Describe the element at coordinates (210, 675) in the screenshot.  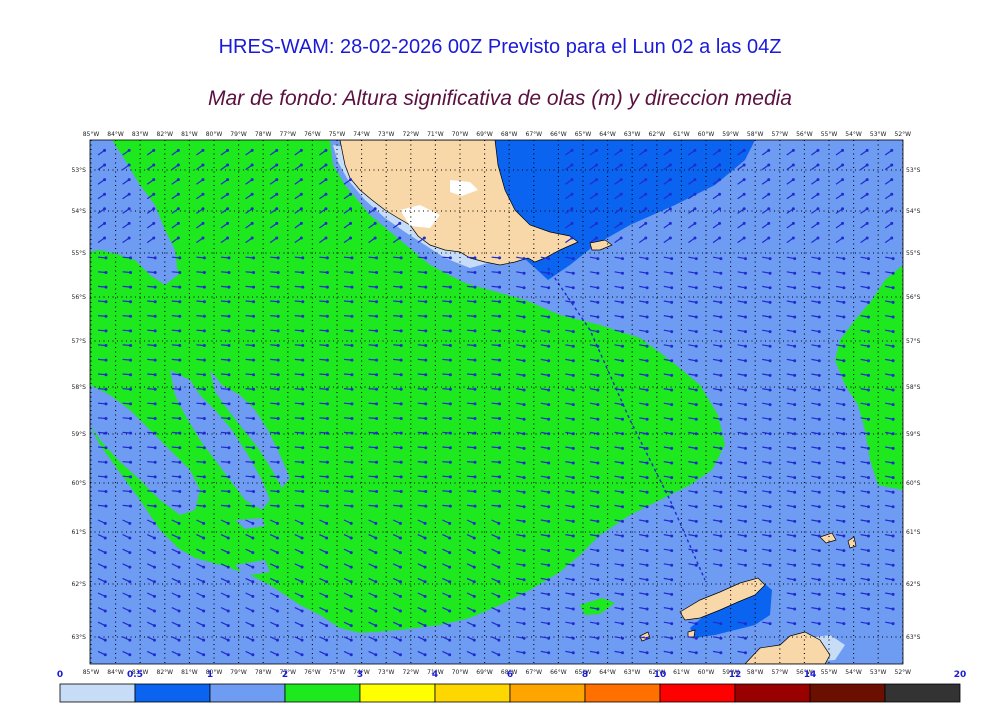
I see `colorbar-tick-label: 1` at that location.